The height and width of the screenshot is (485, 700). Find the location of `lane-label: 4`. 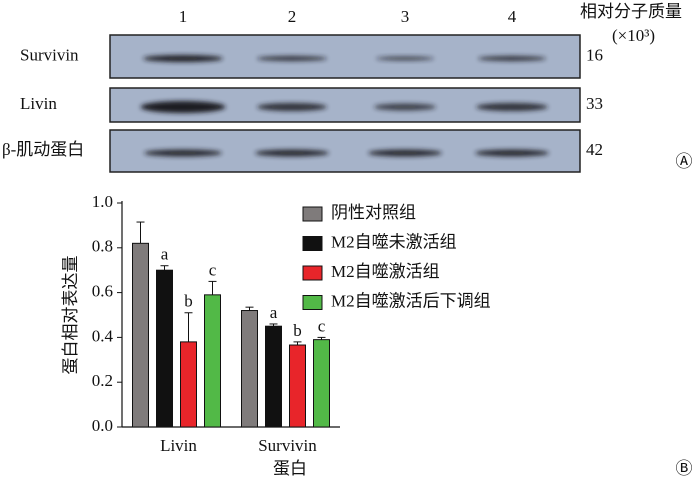

lane-label: 4 is located at coordinates (512, 16).